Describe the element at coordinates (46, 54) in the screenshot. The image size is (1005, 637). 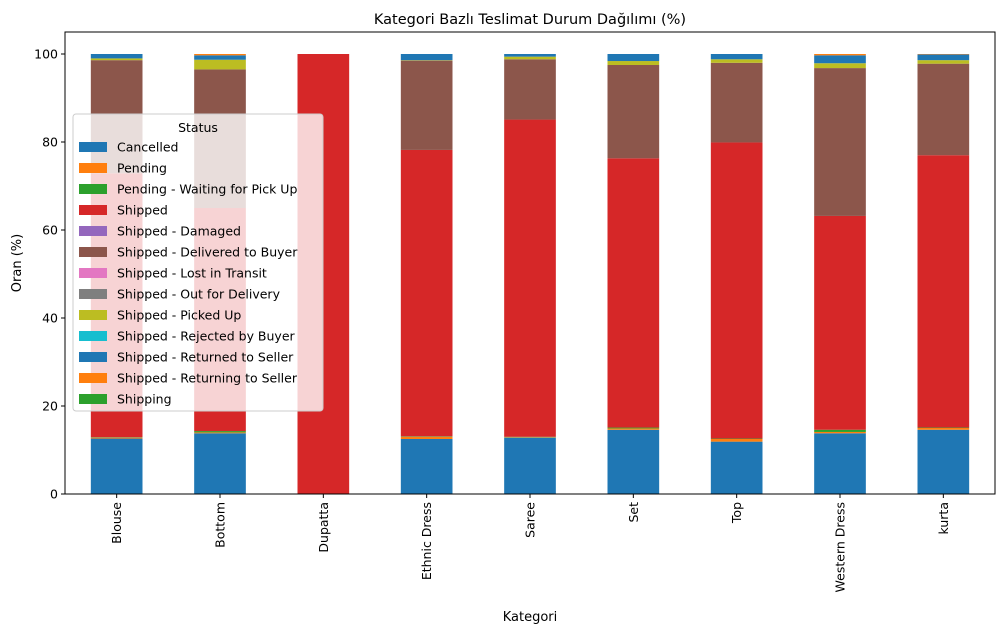
I see `y-tick-label: 100` at that location.